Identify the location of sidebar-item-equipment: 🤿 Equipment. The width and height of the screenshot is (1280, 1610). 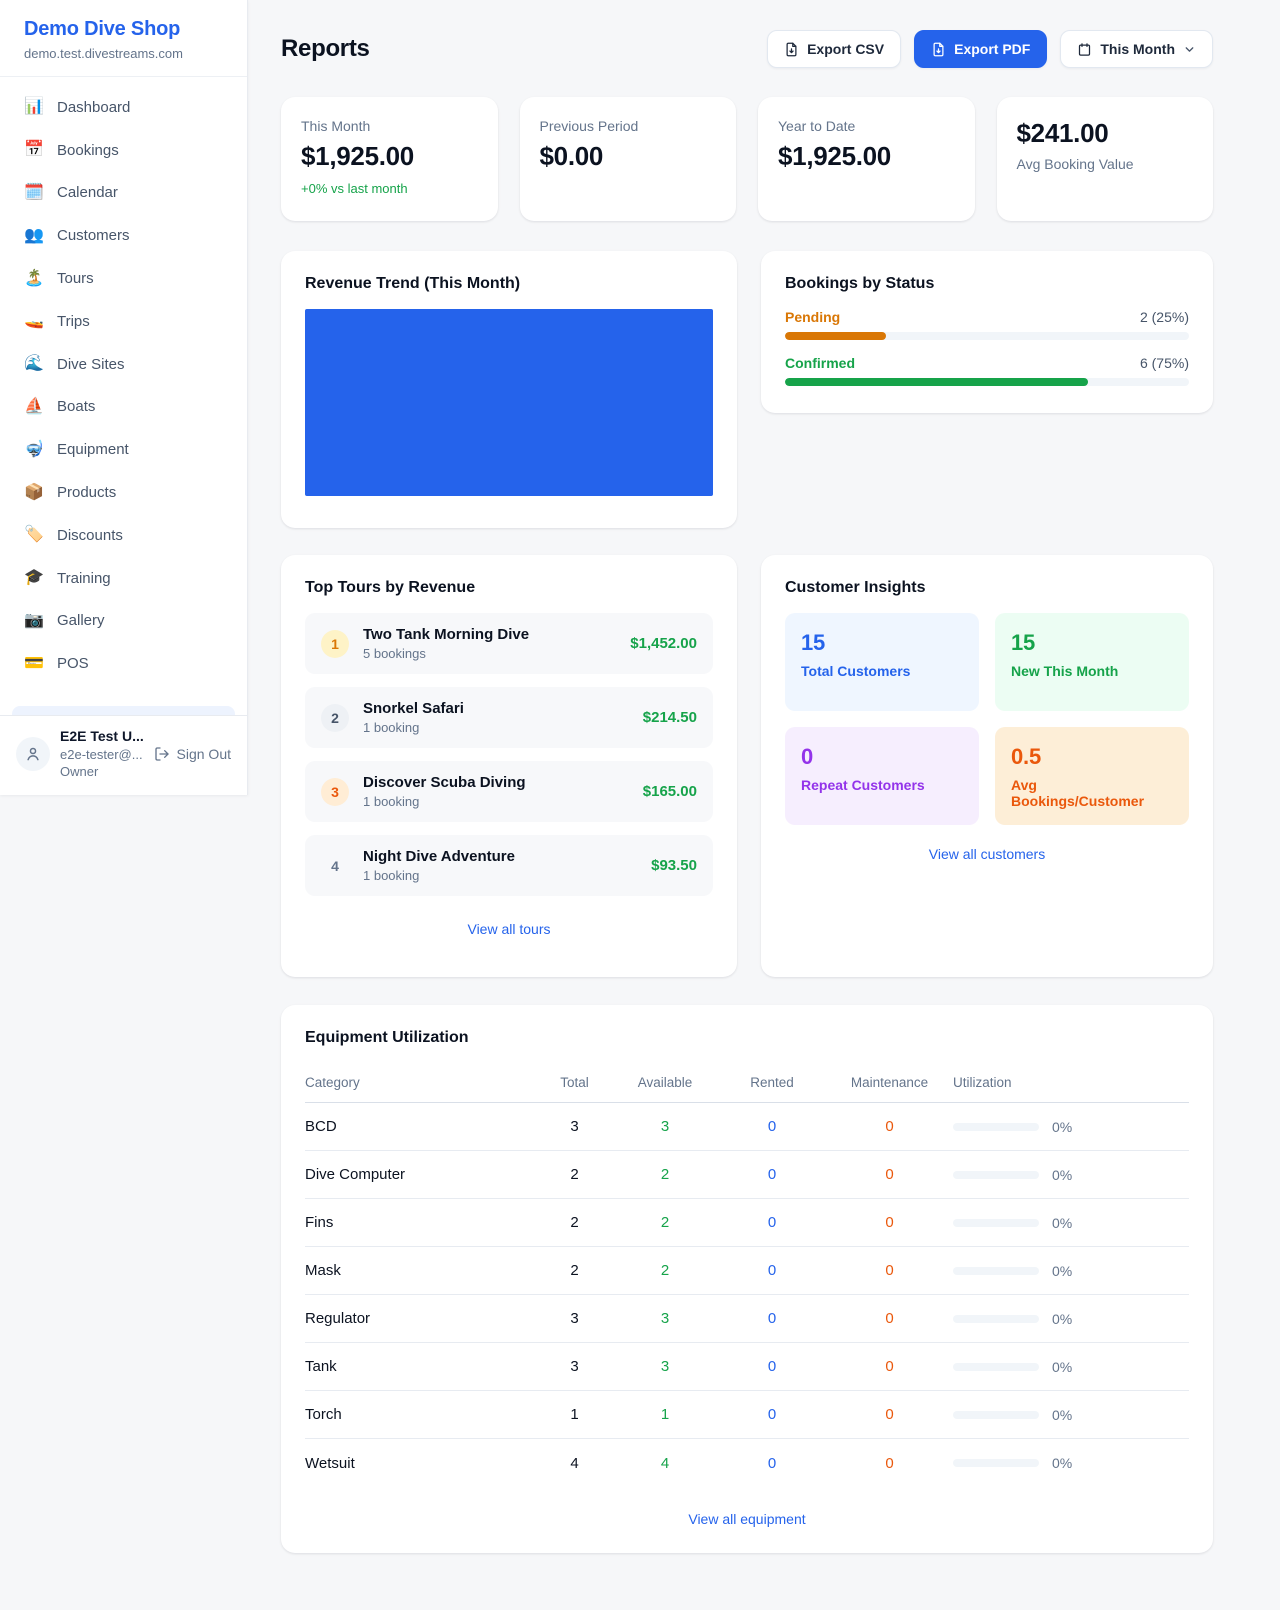
(123, 449).